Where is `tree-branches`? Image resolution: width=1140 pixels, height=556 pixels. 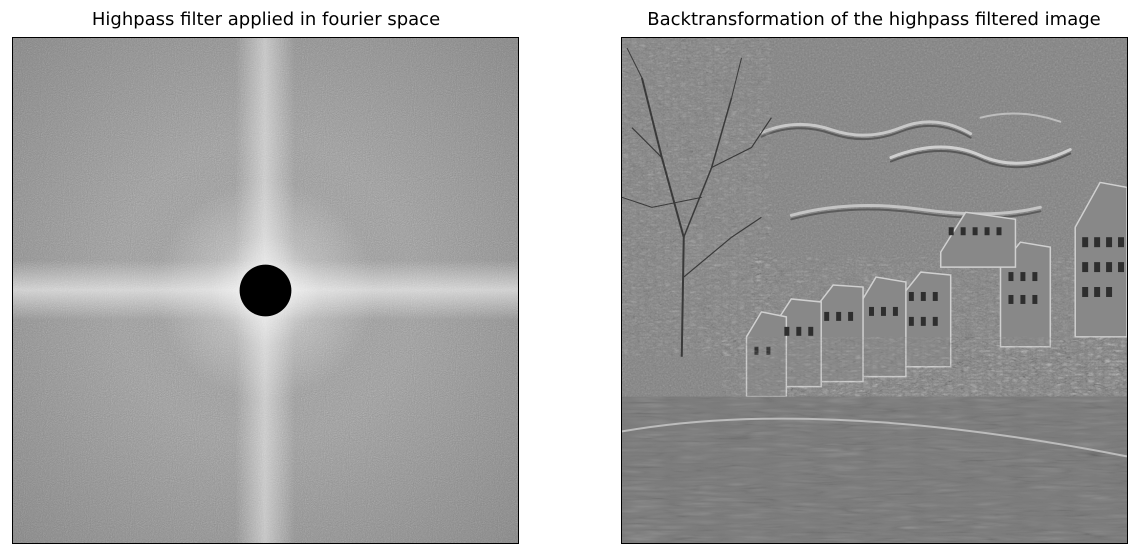 tree-branches is located at coordinates (697, 197).